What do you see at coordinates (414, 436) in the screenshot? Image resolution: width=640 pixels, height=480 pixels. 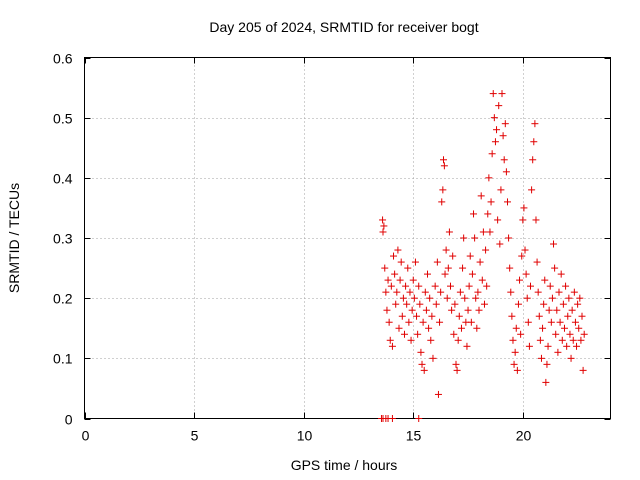 I see `x-tick-label: 15` at bounding box center [414, 436].